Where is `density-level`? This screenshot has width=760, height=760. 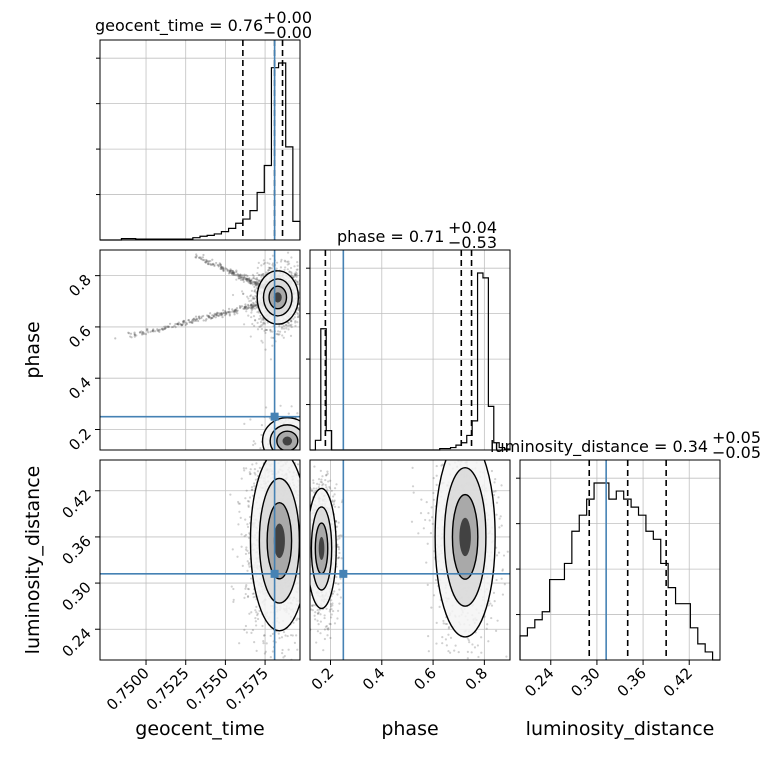 density-level is located at coordinates (279, 541).